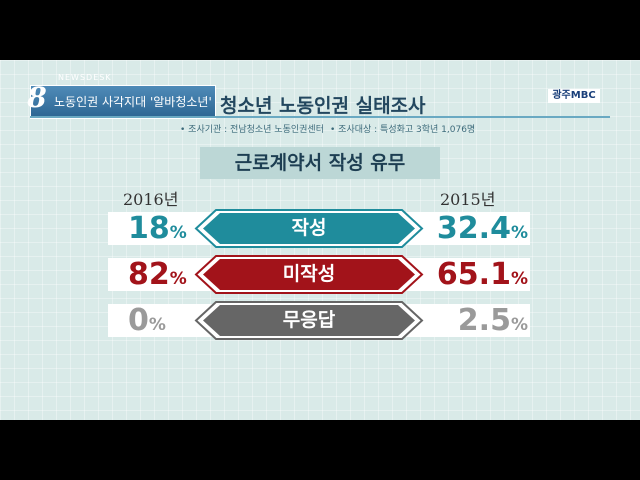  Describe the element at coordinates (482, 228) in the screenshot. I see `row-written-2015: 32.4%` at that location.